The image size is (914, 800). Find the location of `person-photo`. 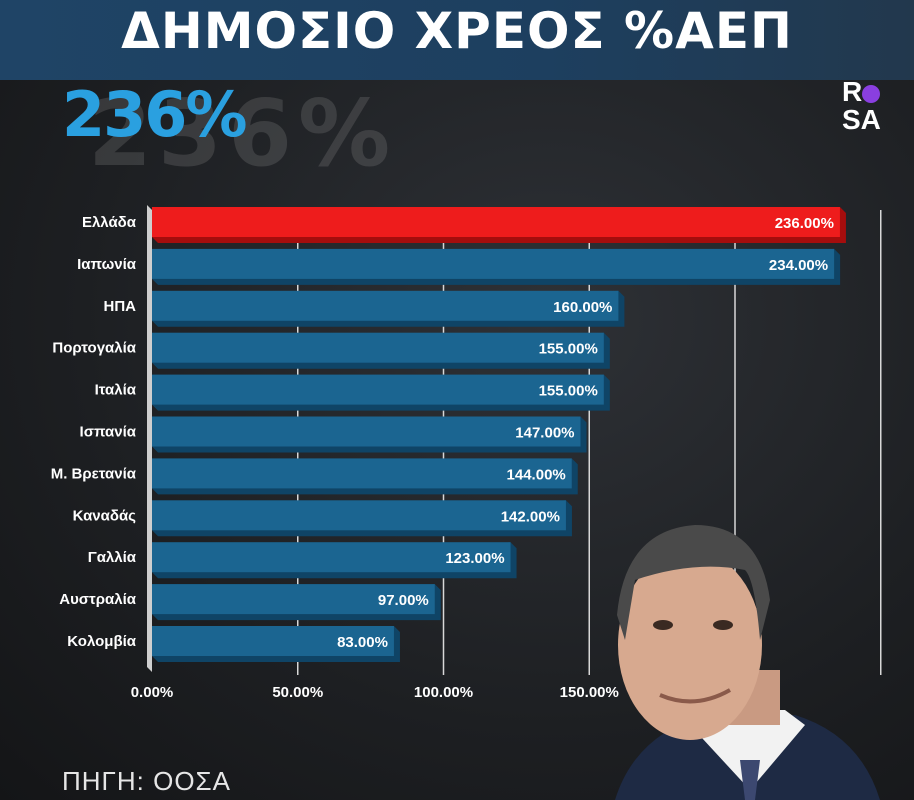

person-photo is located at coordinates (747, 662).